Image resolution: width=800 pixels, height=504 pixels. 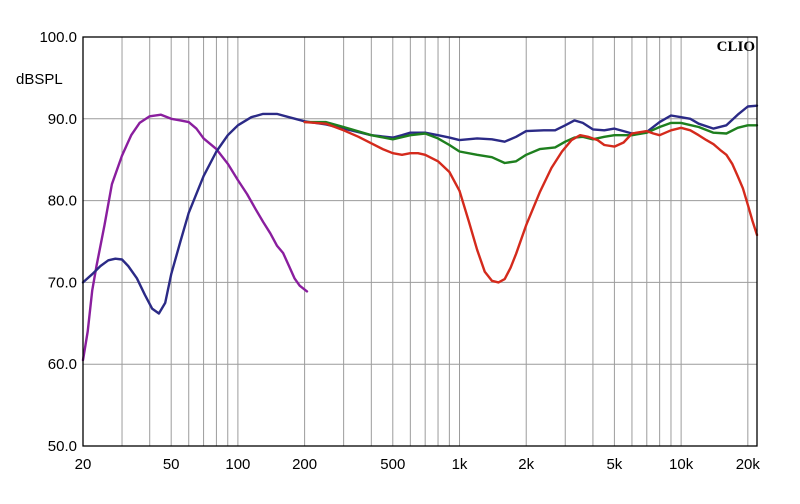 I want to click on y-tick-labels: 100.0 90.0 80.0 70.0 60.0 50.0, so click(x=58, y=242).